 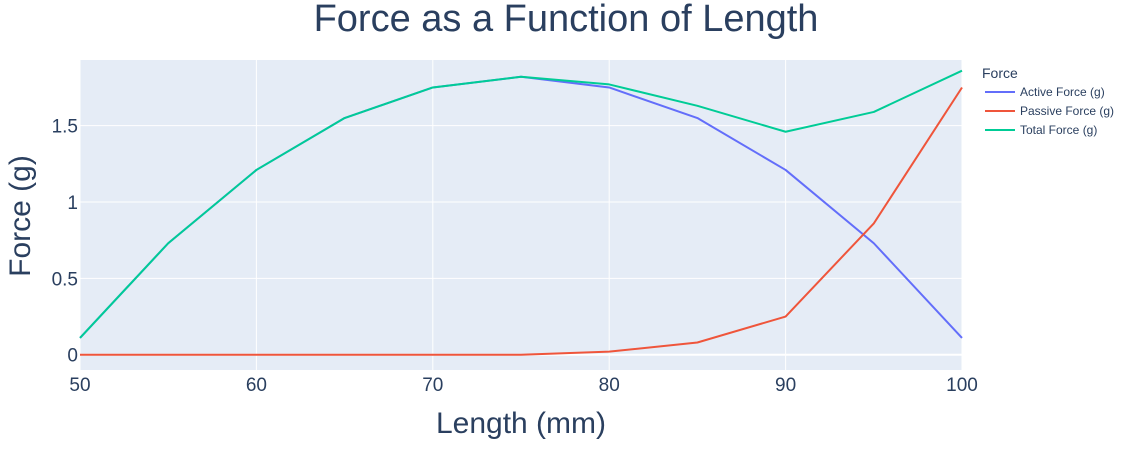 What do you see at coordinates (1000, 73) in the screenshot?
I see `legend-title: Force` at bounding box center [1000, 73].